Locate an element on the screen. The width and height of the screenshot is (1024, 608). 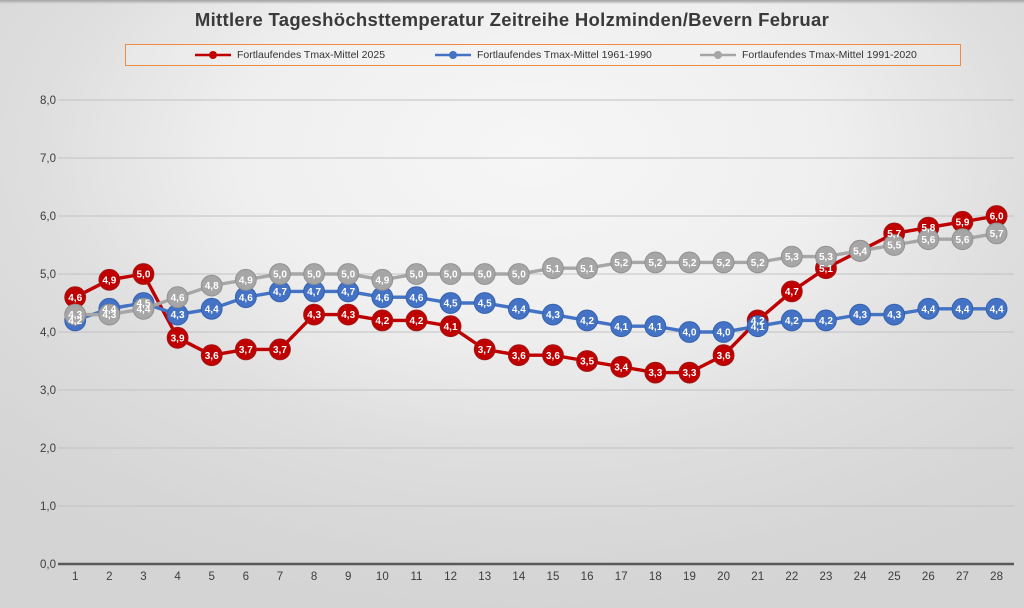
data-point-label: 4,4 is located at coordinates (928, 309).